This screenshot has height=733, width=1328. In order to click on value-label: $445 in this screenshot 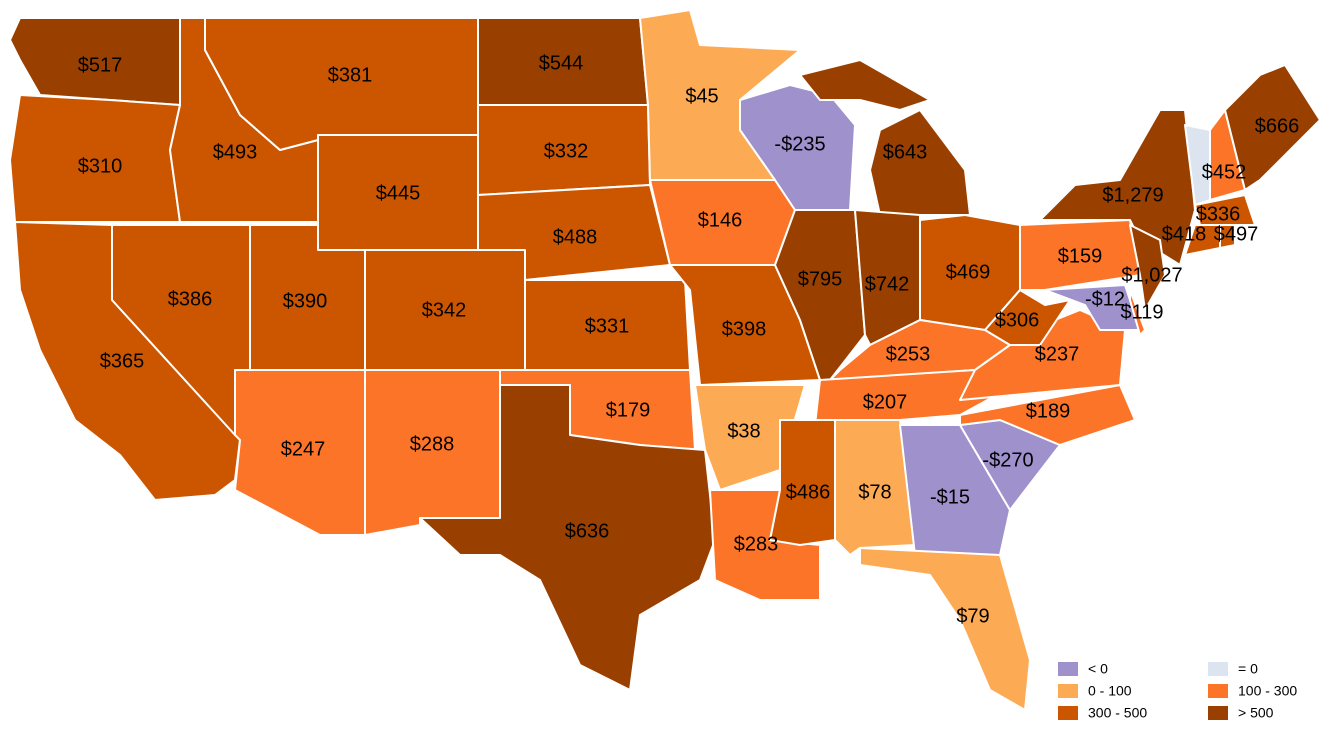, I will do `click(398, 193)`.